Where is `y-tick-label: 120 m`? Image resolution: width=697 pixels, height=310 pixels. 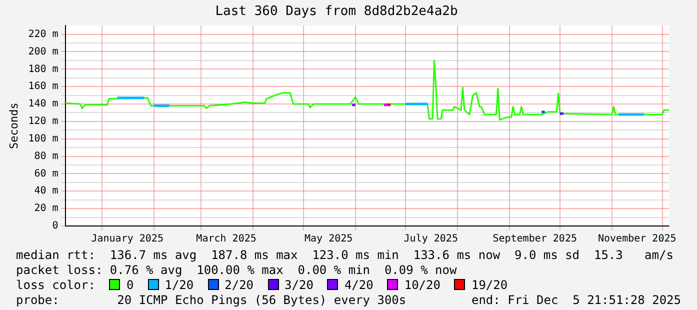 y-tick-label: 120 m is located at coordinates (43, 122).